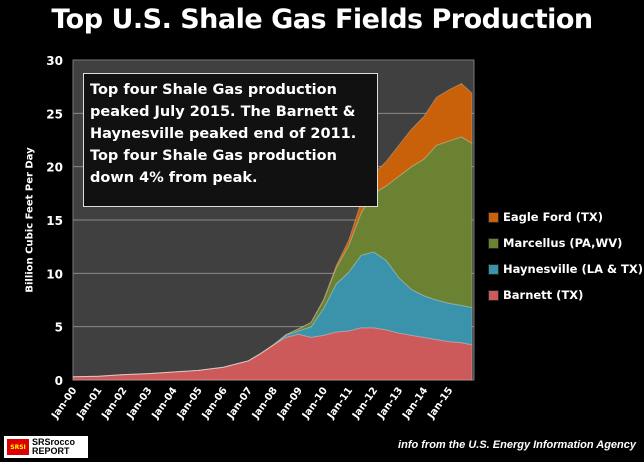 Image resolution: width=644 pixels, height=462 pixels. Describe the element at coordinates (440, 403) in the screenshot. I see `x-tick-label: Jan-15` at that location.